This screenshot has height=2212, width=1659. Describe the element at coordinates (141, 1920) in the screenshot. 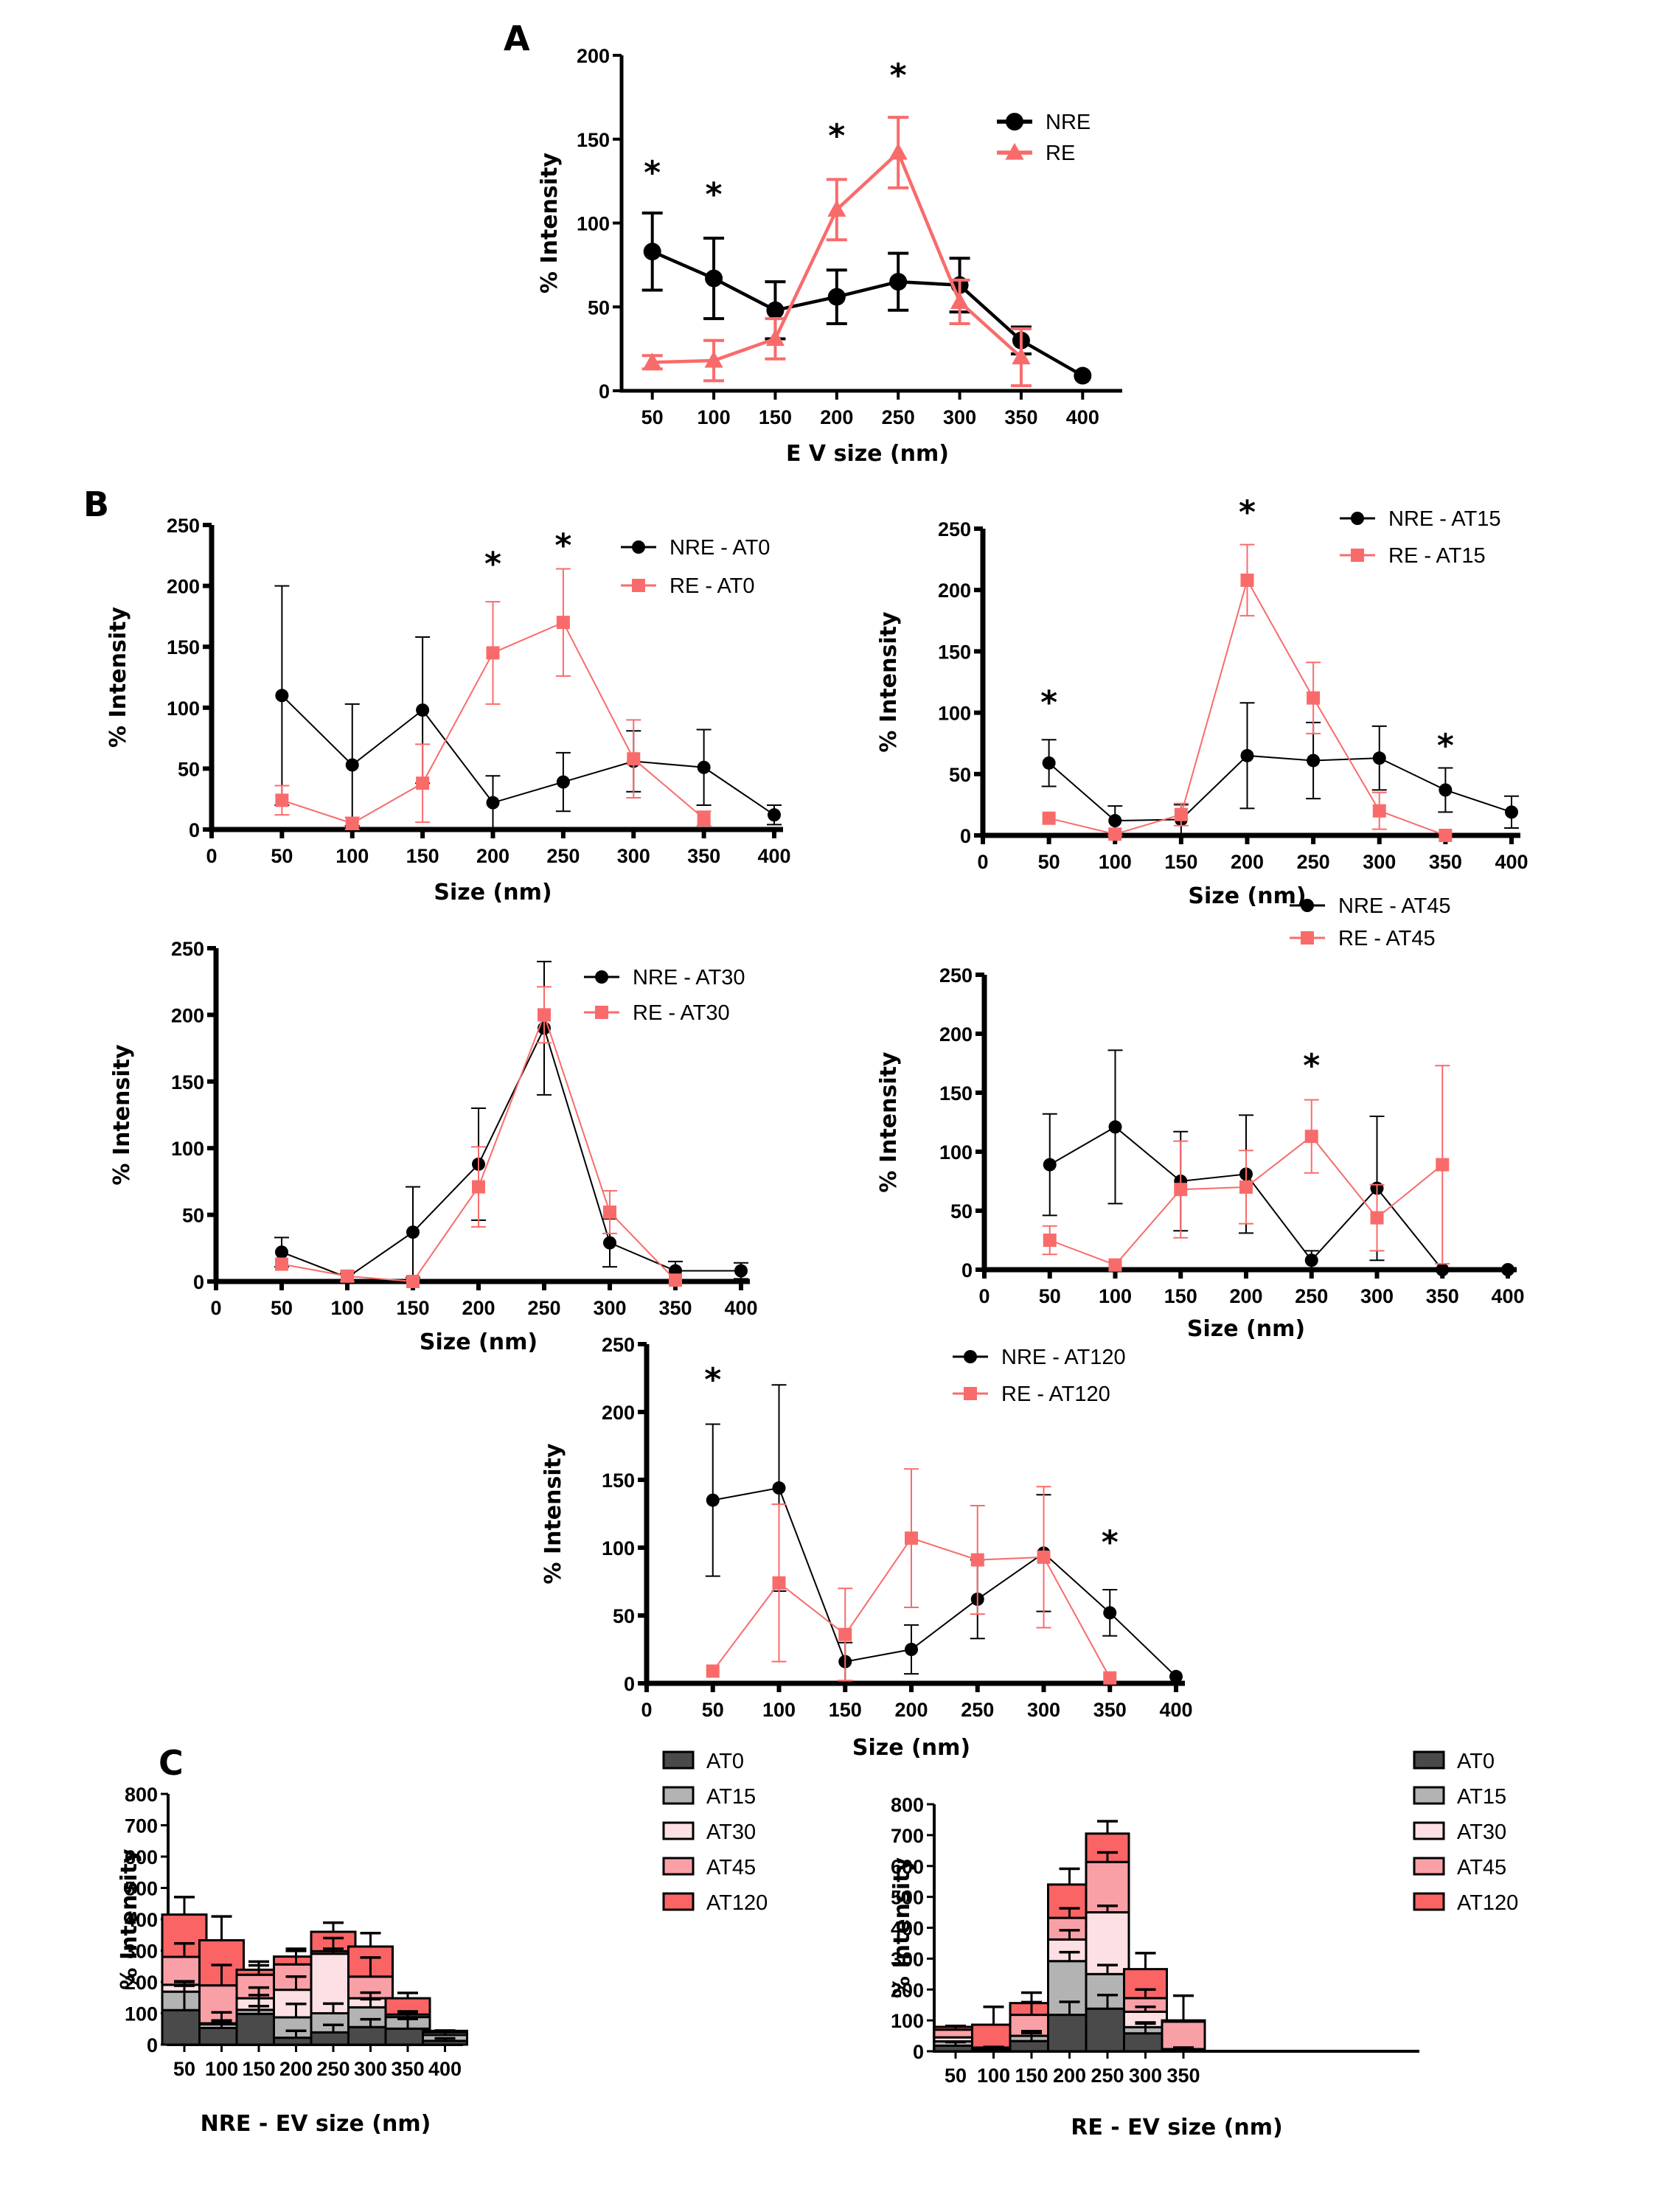

I see `y-tick-label: 400` at that location.